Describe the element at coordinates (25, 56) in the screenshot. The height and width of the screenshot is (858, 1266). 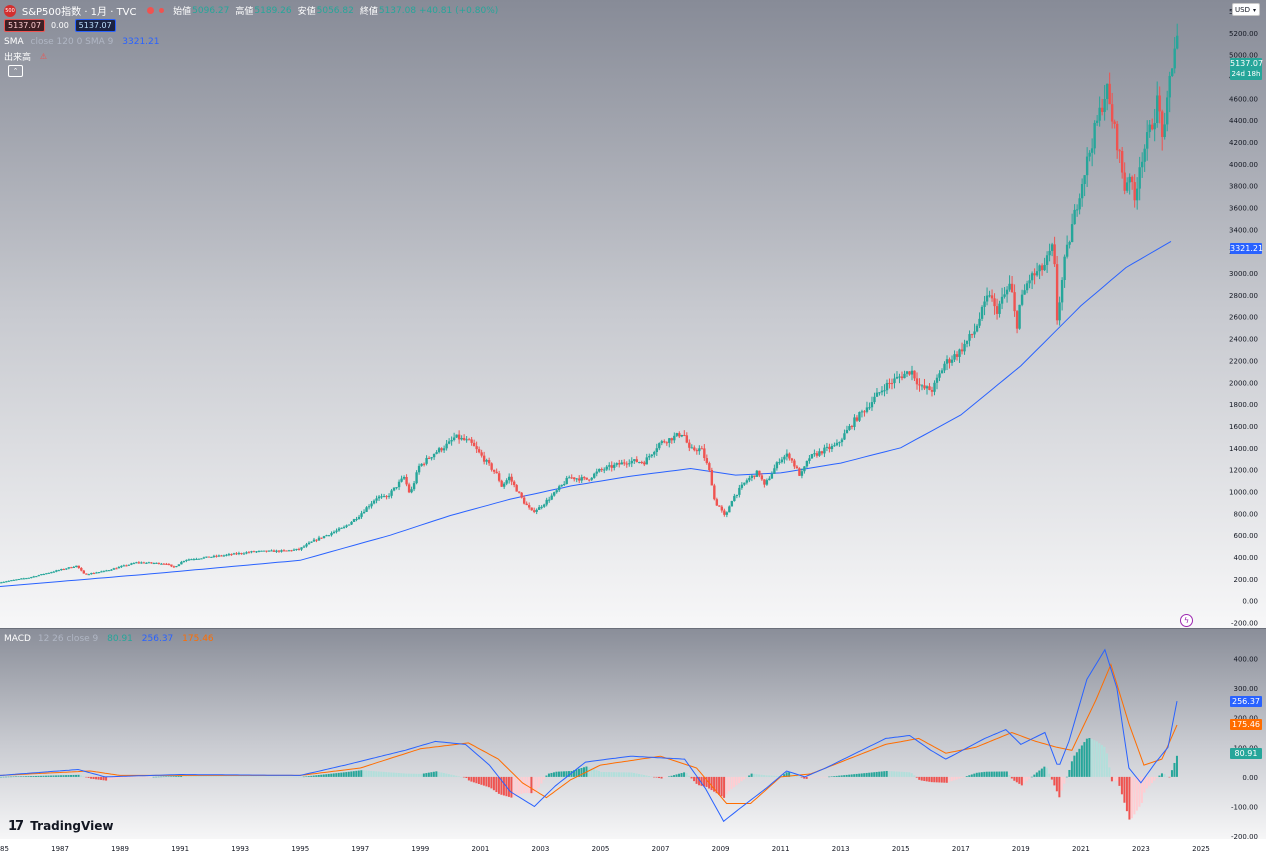
I see `volume-legend: 出来高 ⚠` at that location.